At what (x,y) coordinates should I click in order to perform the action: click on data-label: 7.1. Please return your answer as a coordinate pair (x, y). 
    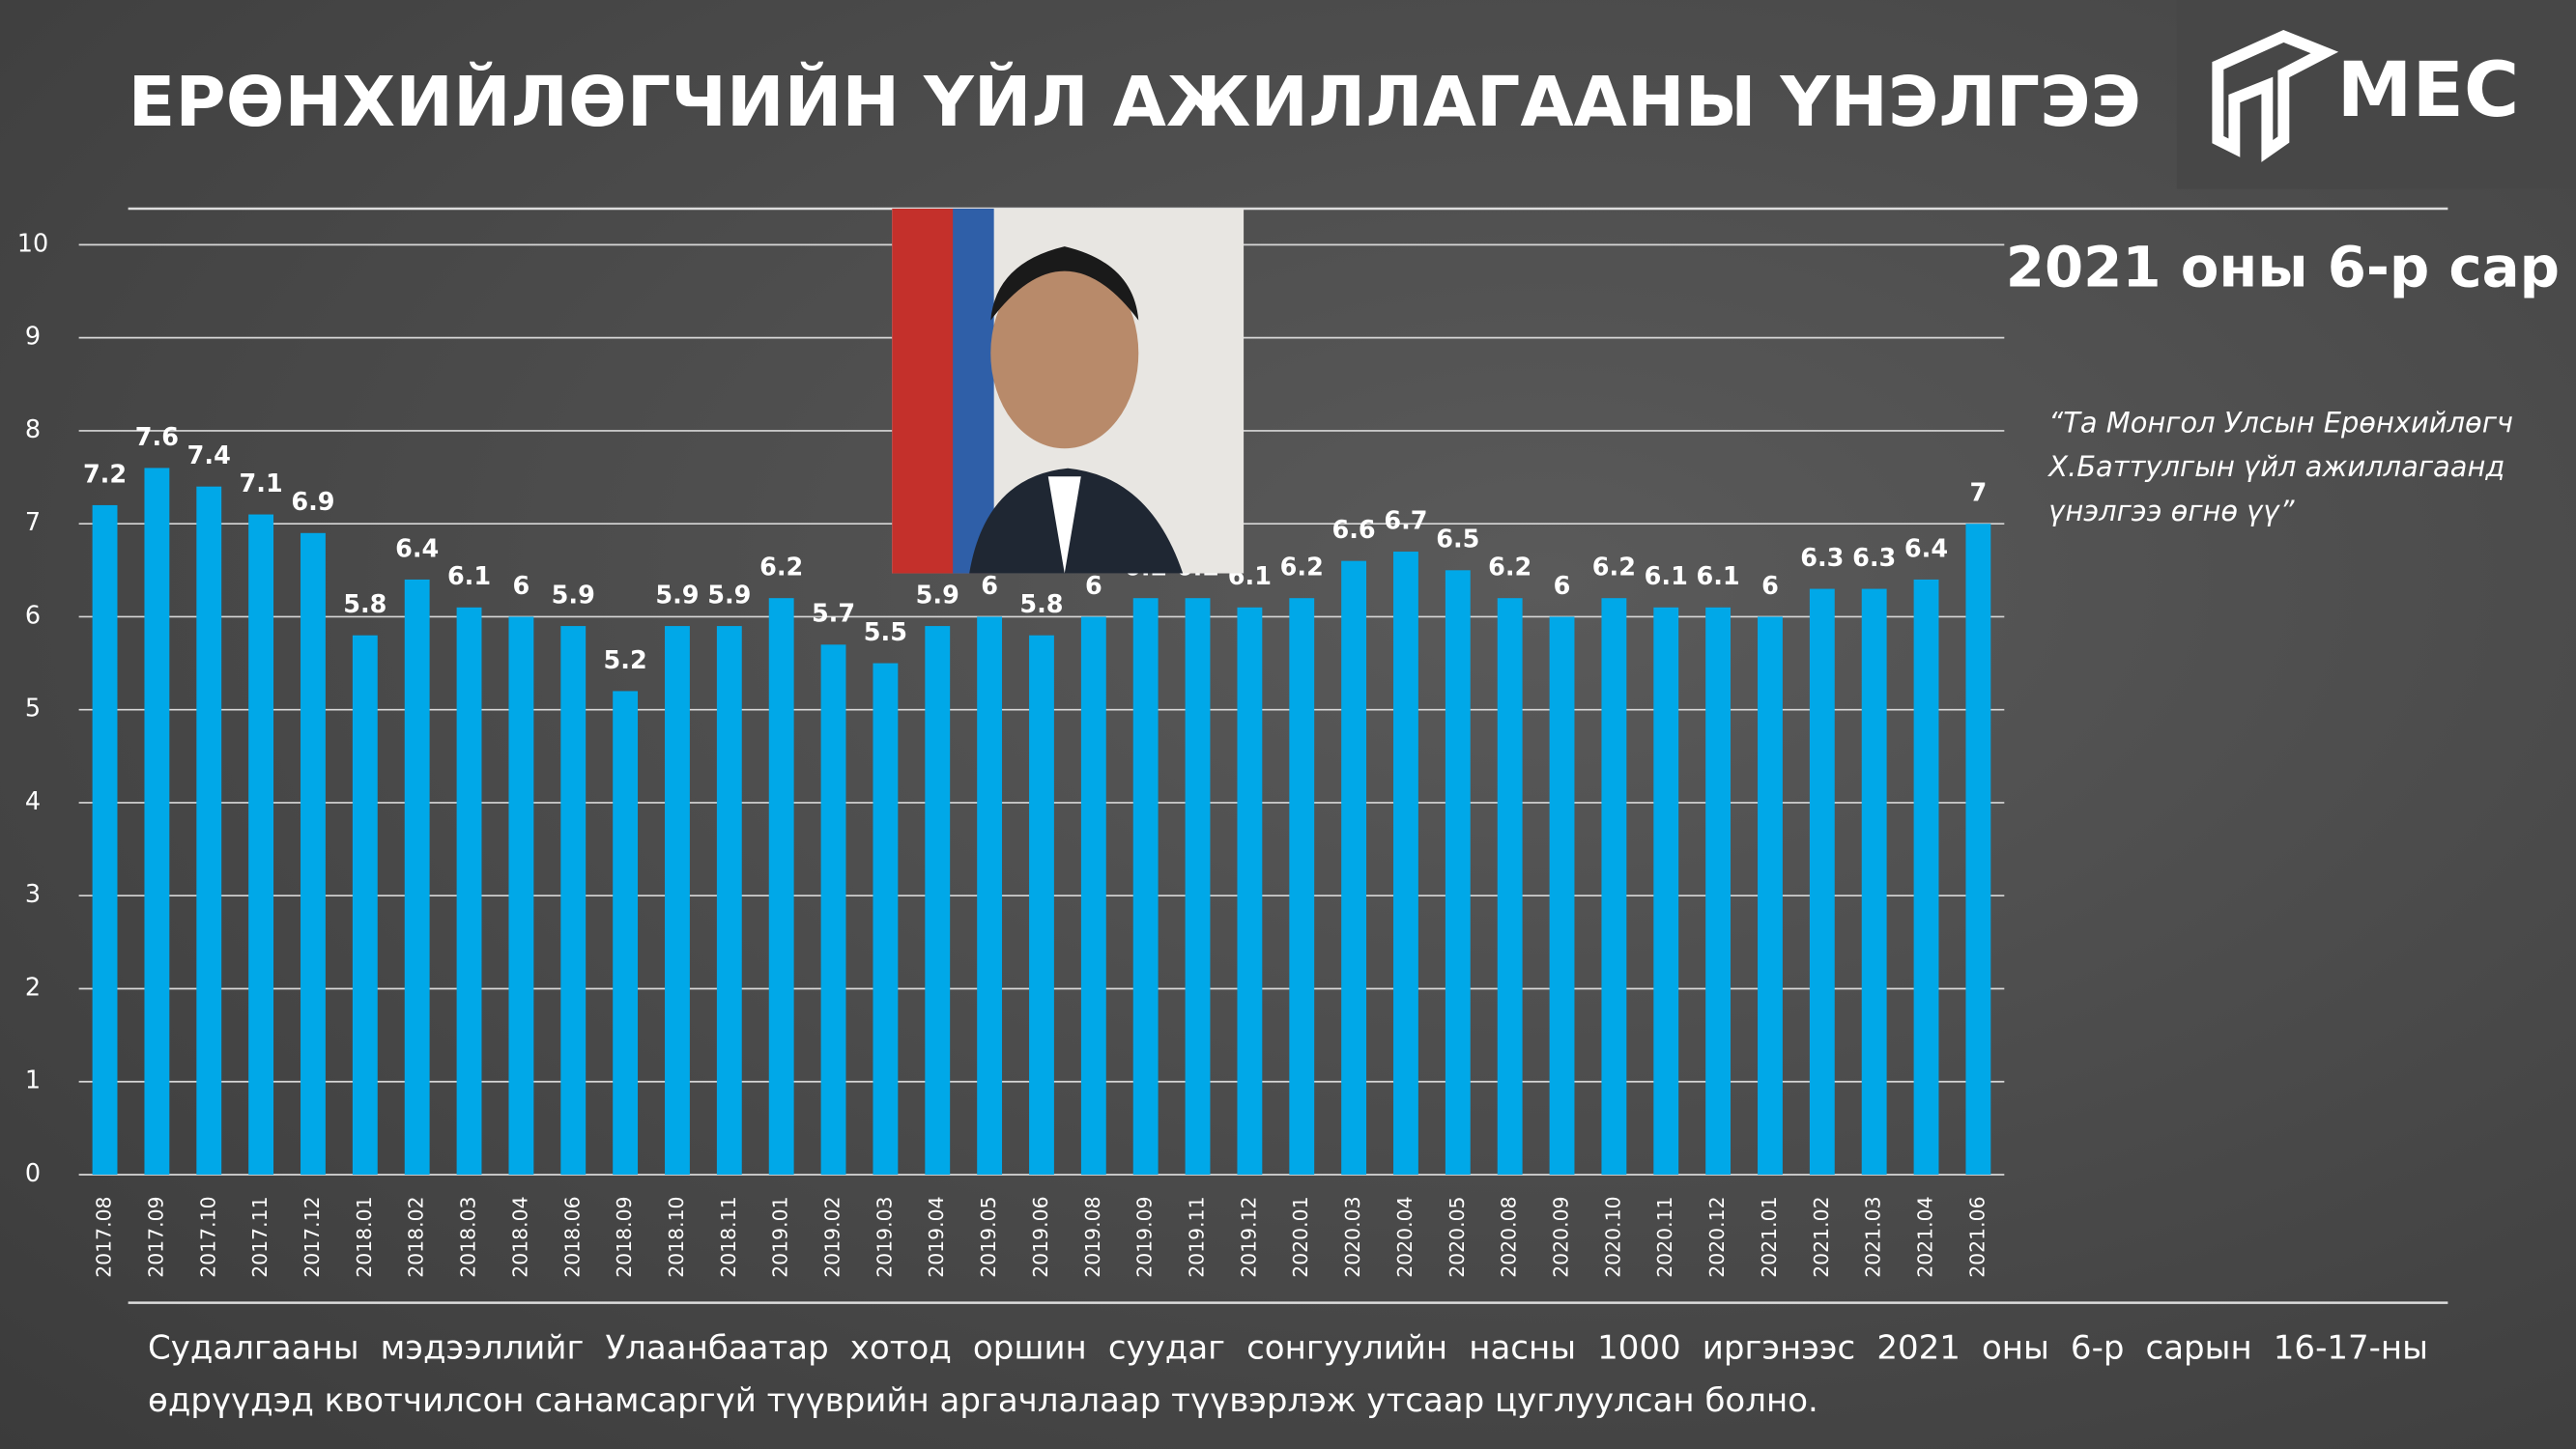
    Looking at the image, I should click on (262, 483).